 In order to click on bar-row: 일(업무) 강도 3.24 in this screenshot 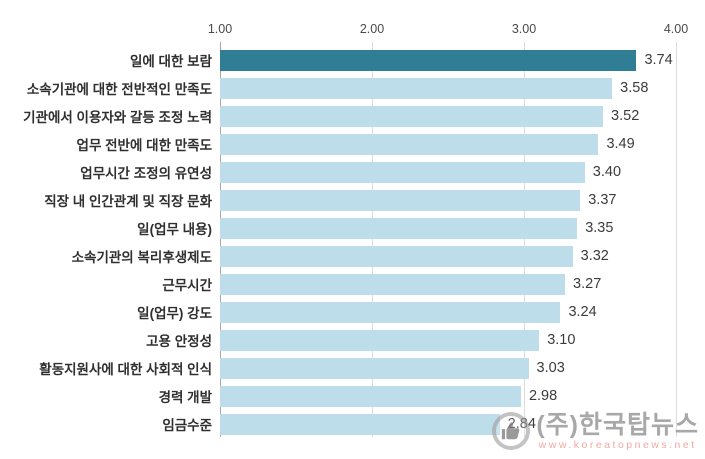, I will do `click(352, 312)`.